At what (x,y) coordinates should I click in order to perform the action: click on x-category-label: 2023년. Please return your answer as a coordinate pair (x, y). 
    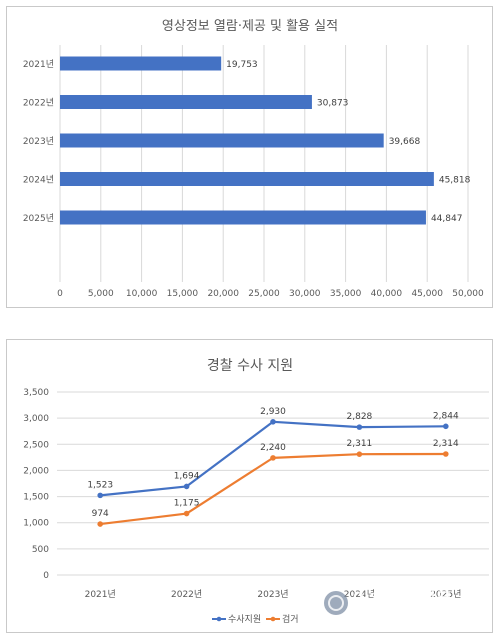
    Looking at the image, I should click on (272, 594).